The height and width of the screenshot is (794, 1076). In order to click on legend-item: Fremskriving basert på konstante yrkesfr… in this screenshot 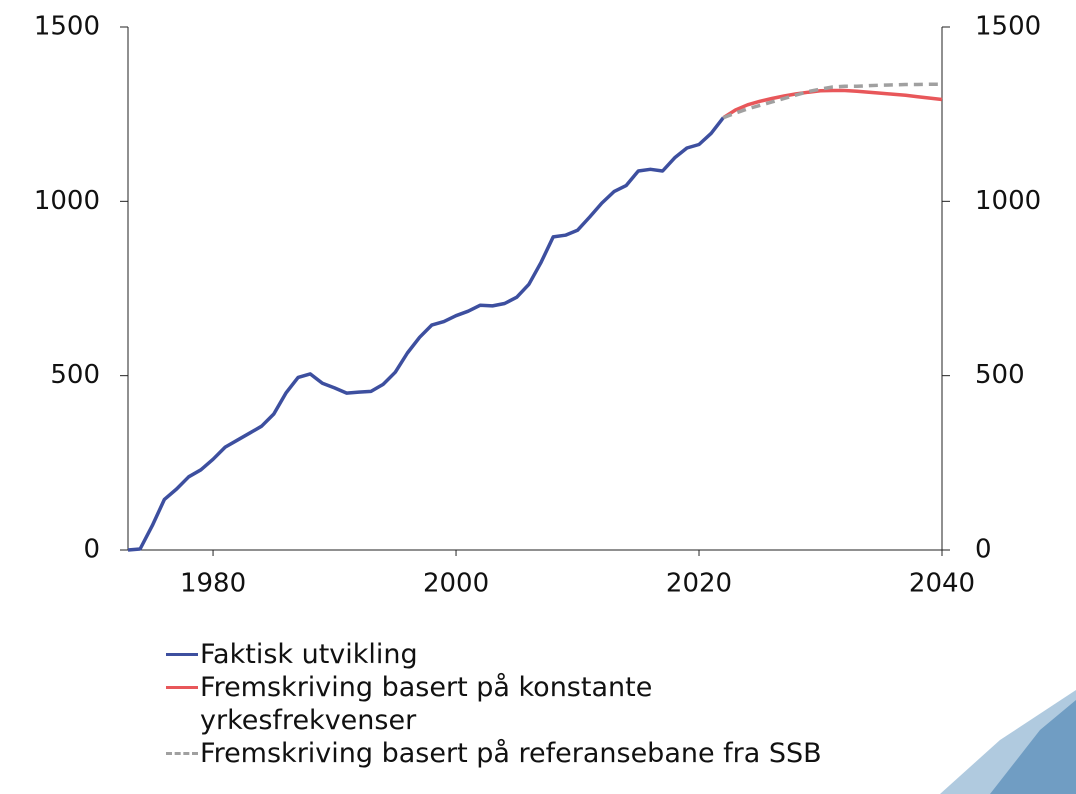, I will do `click(493, 704)`.